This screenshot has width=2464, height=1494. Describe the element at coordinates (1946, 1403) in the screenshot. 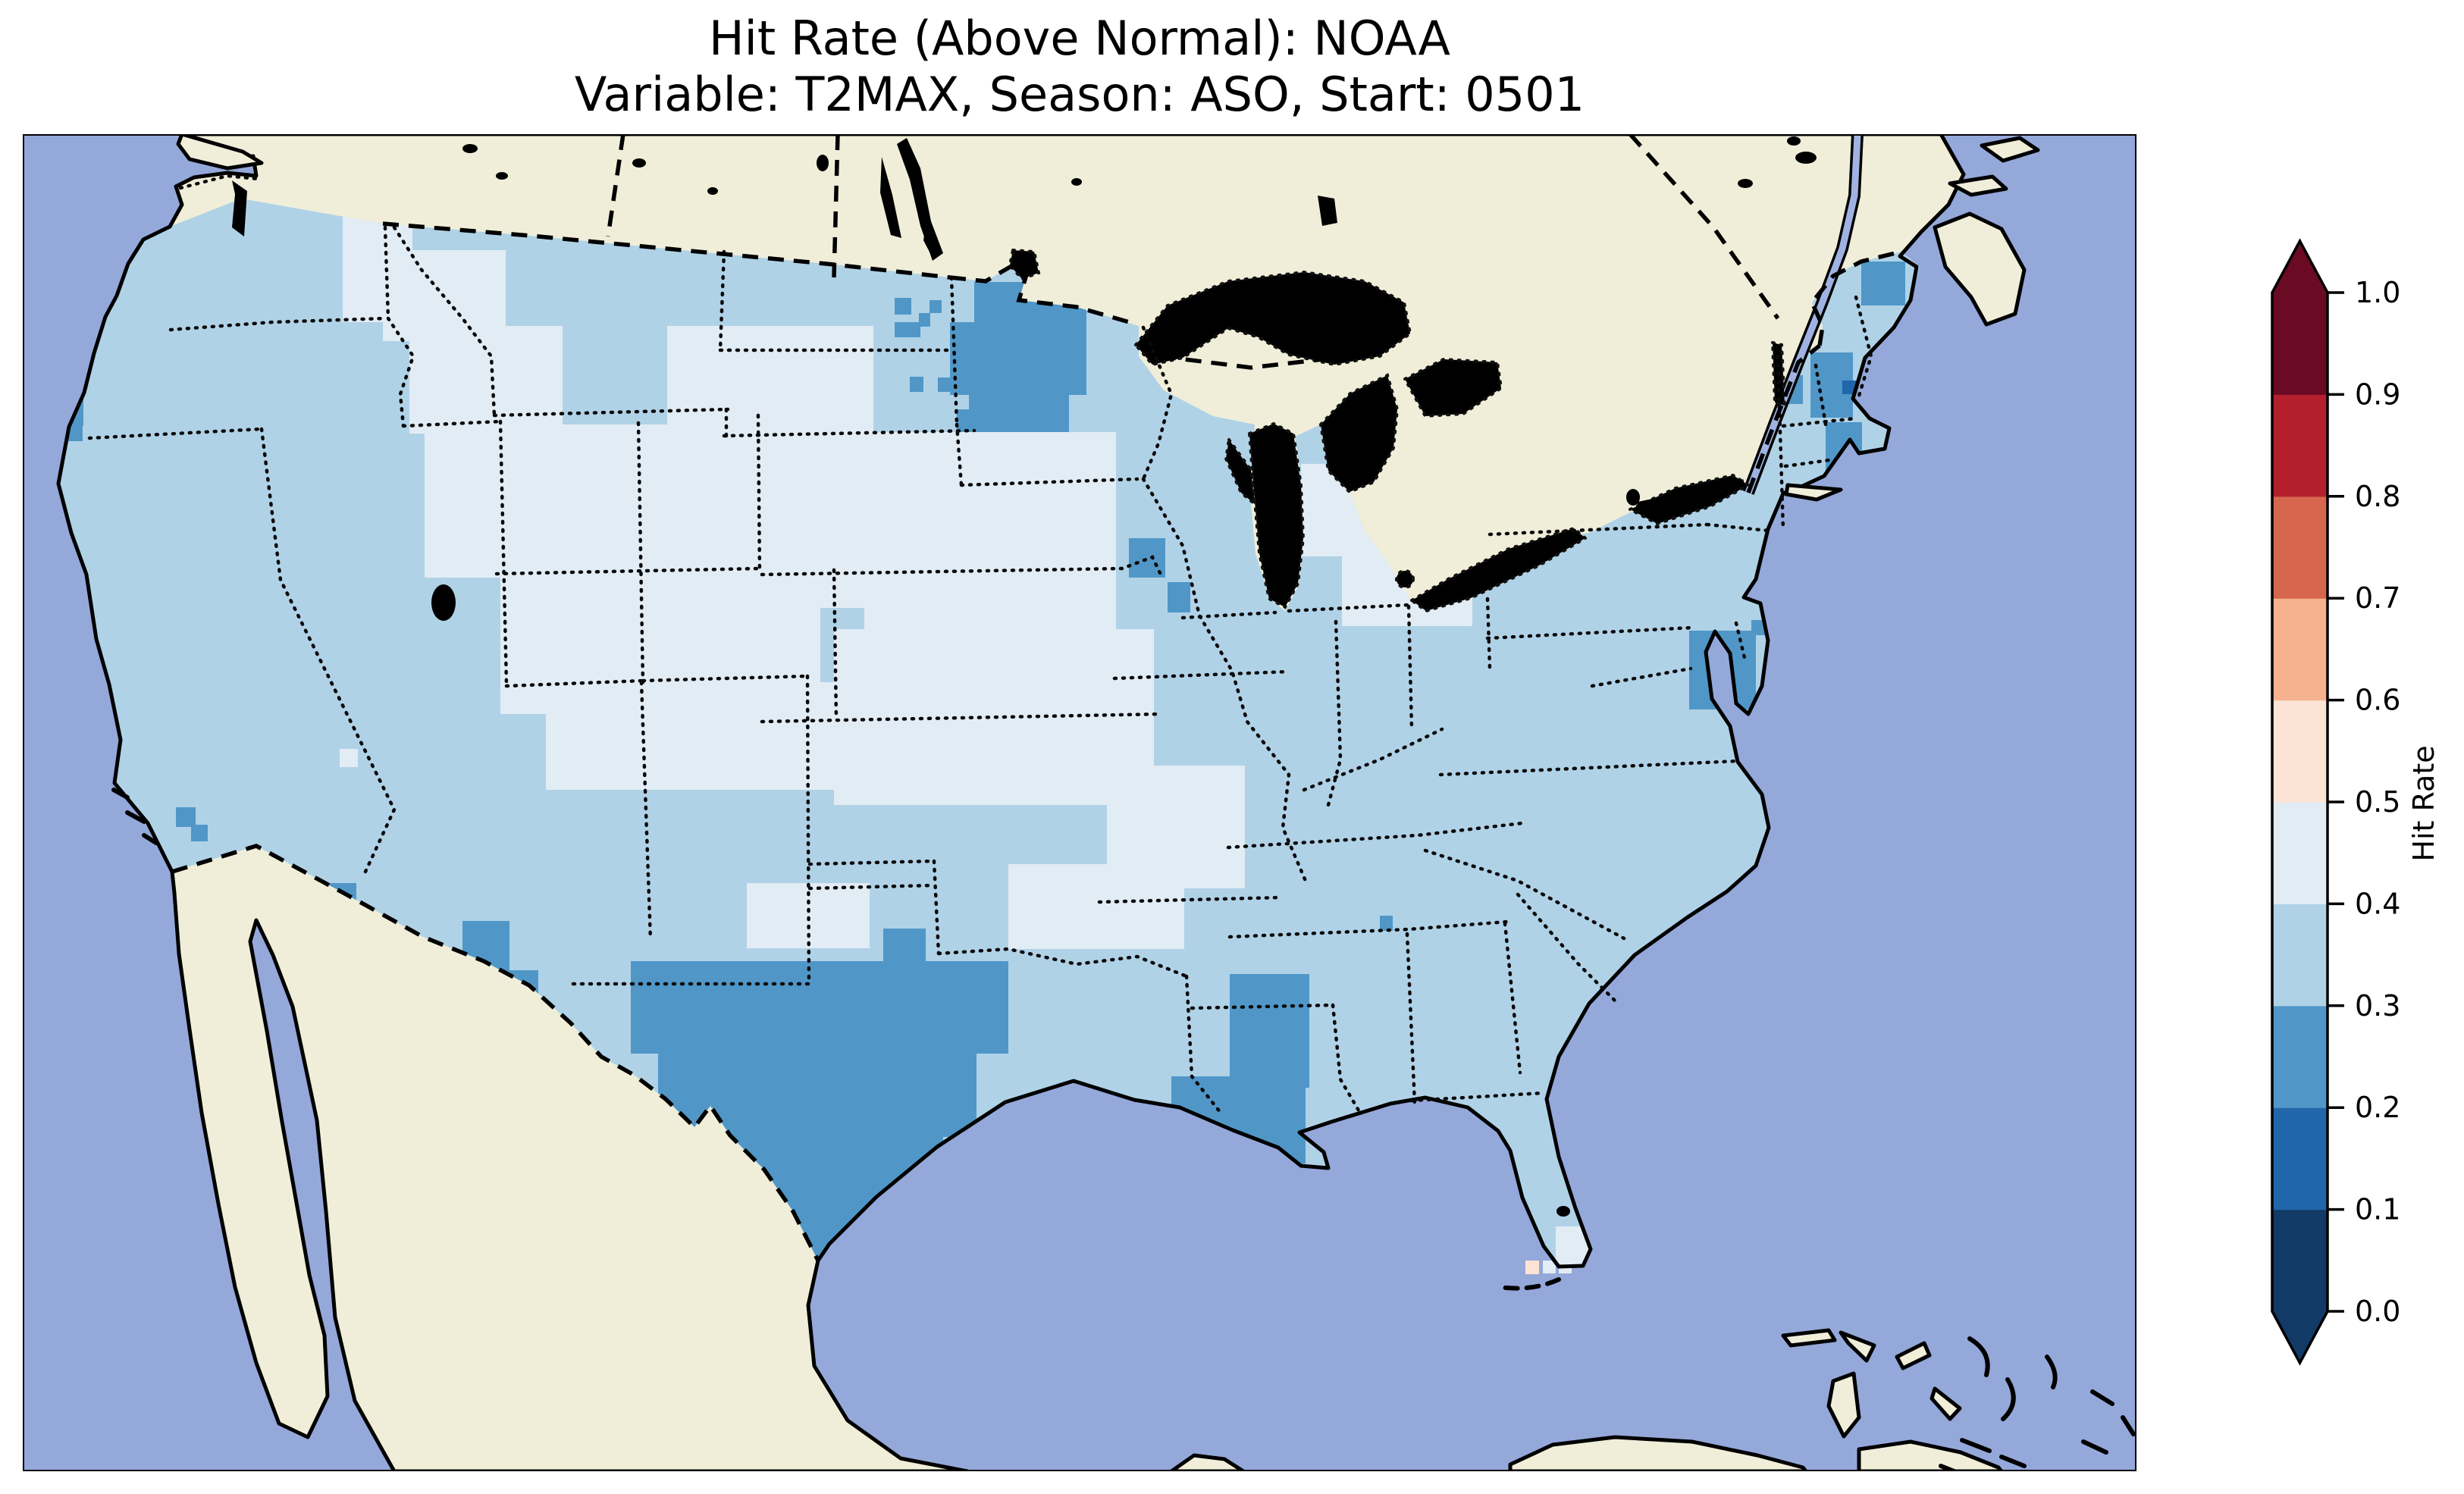

I see `long-island-bahamas` at that location.